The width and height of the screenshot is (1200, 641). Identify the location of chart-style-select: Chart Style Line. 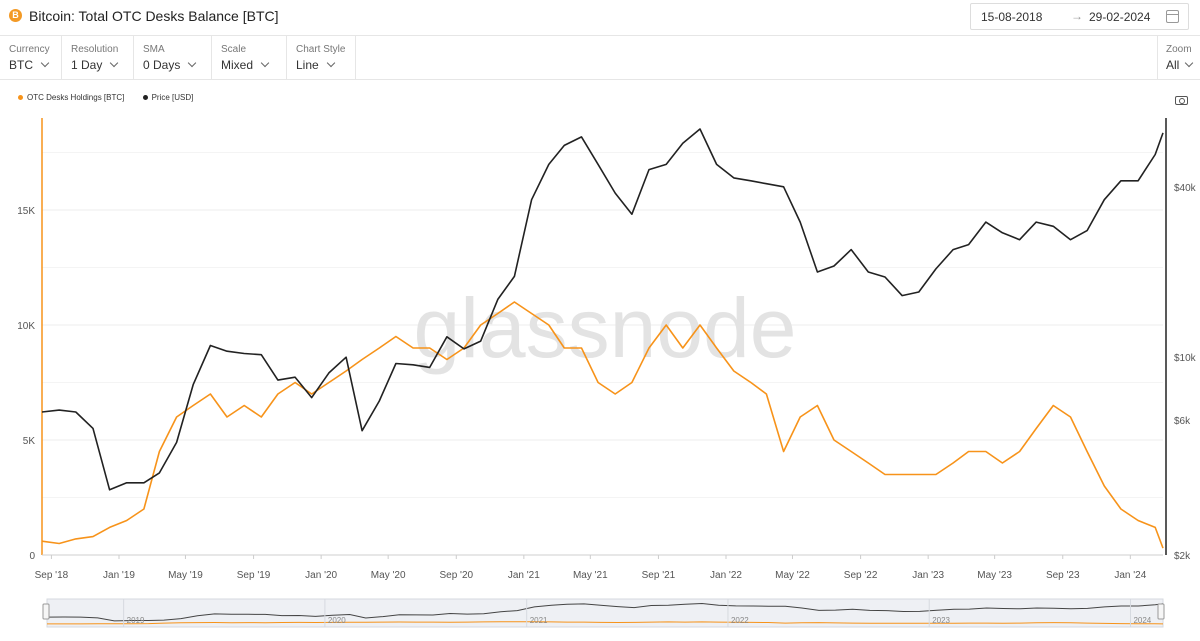
(321, 57).